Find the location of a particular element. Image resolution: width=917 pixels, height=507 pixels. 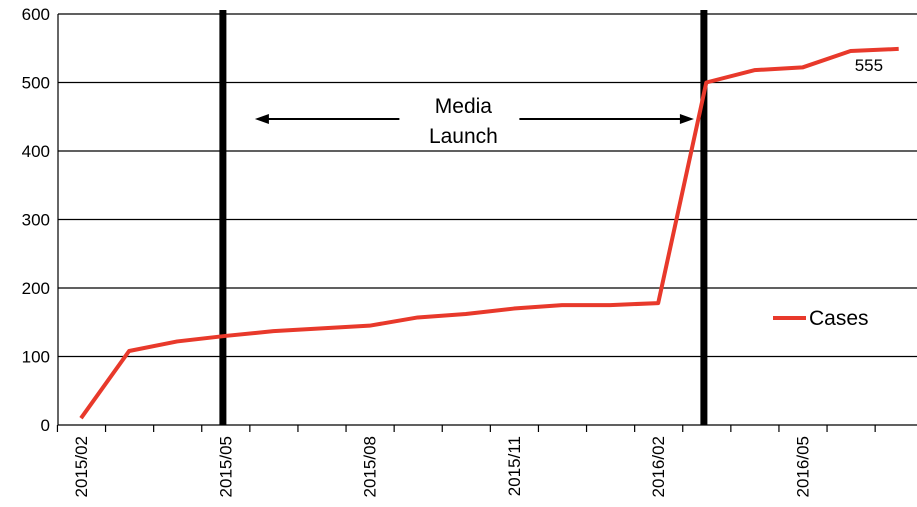

end-value-label: 555 is located at coordinates (869, 65).